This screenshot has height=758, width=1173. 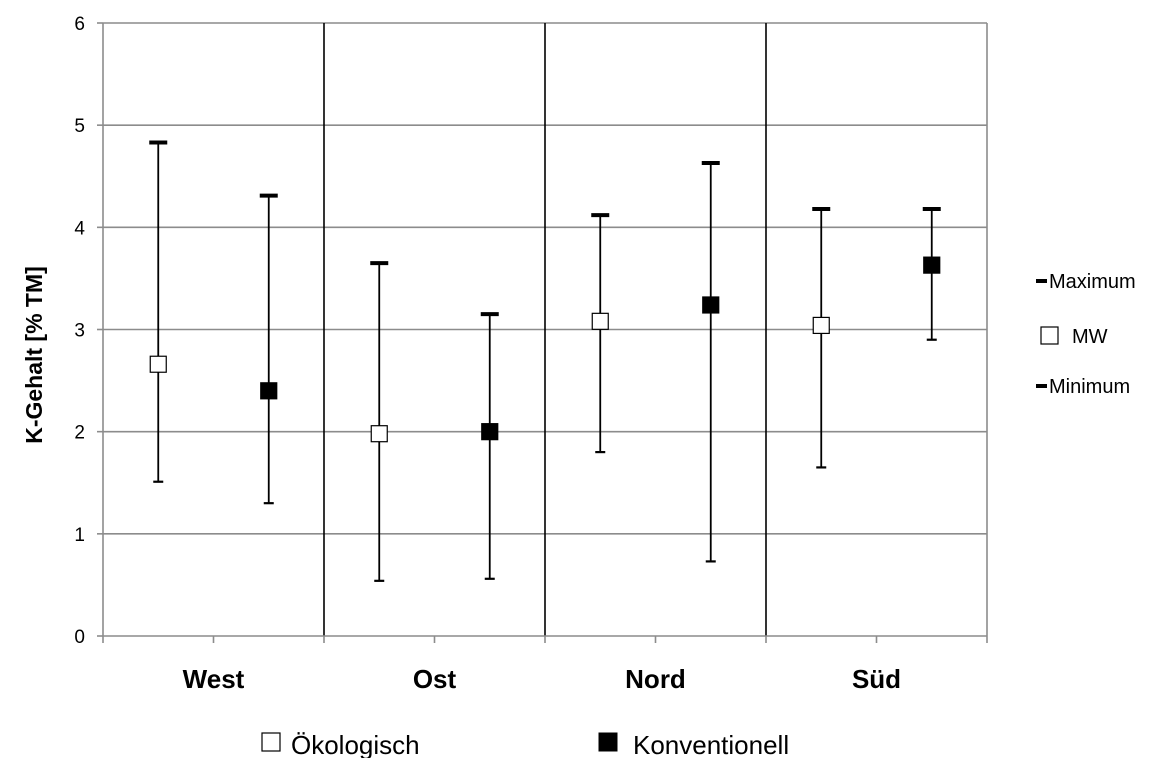 I want to click on y-tick-label: 0, so click(x=79, y=637).